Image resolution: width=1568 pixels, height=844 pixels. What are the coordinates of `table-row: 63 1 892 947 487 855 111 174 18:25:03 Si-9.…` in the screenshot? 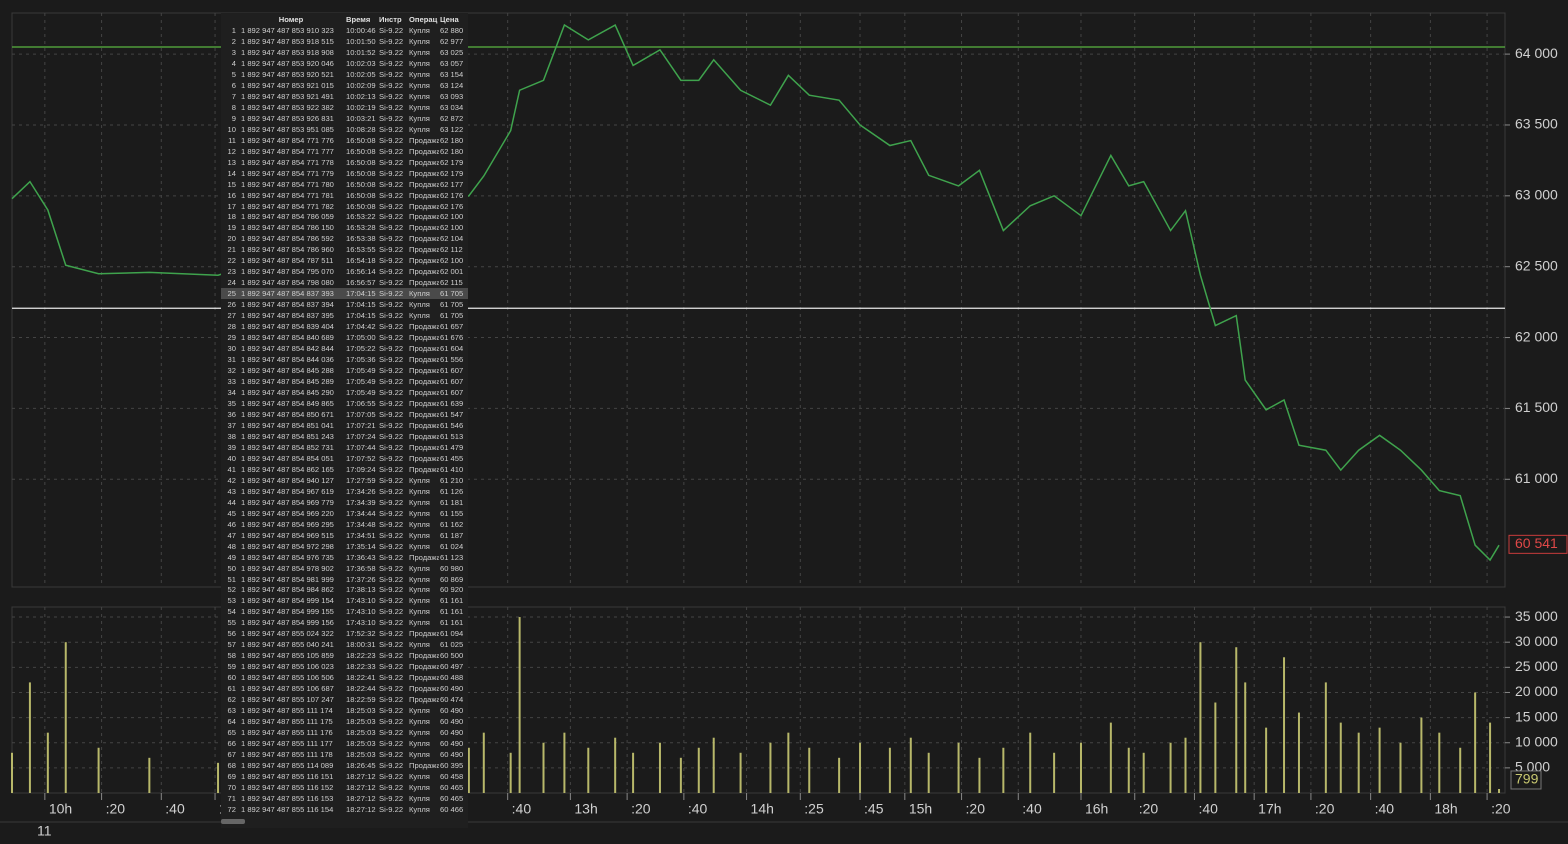 It's located at (344, 710).